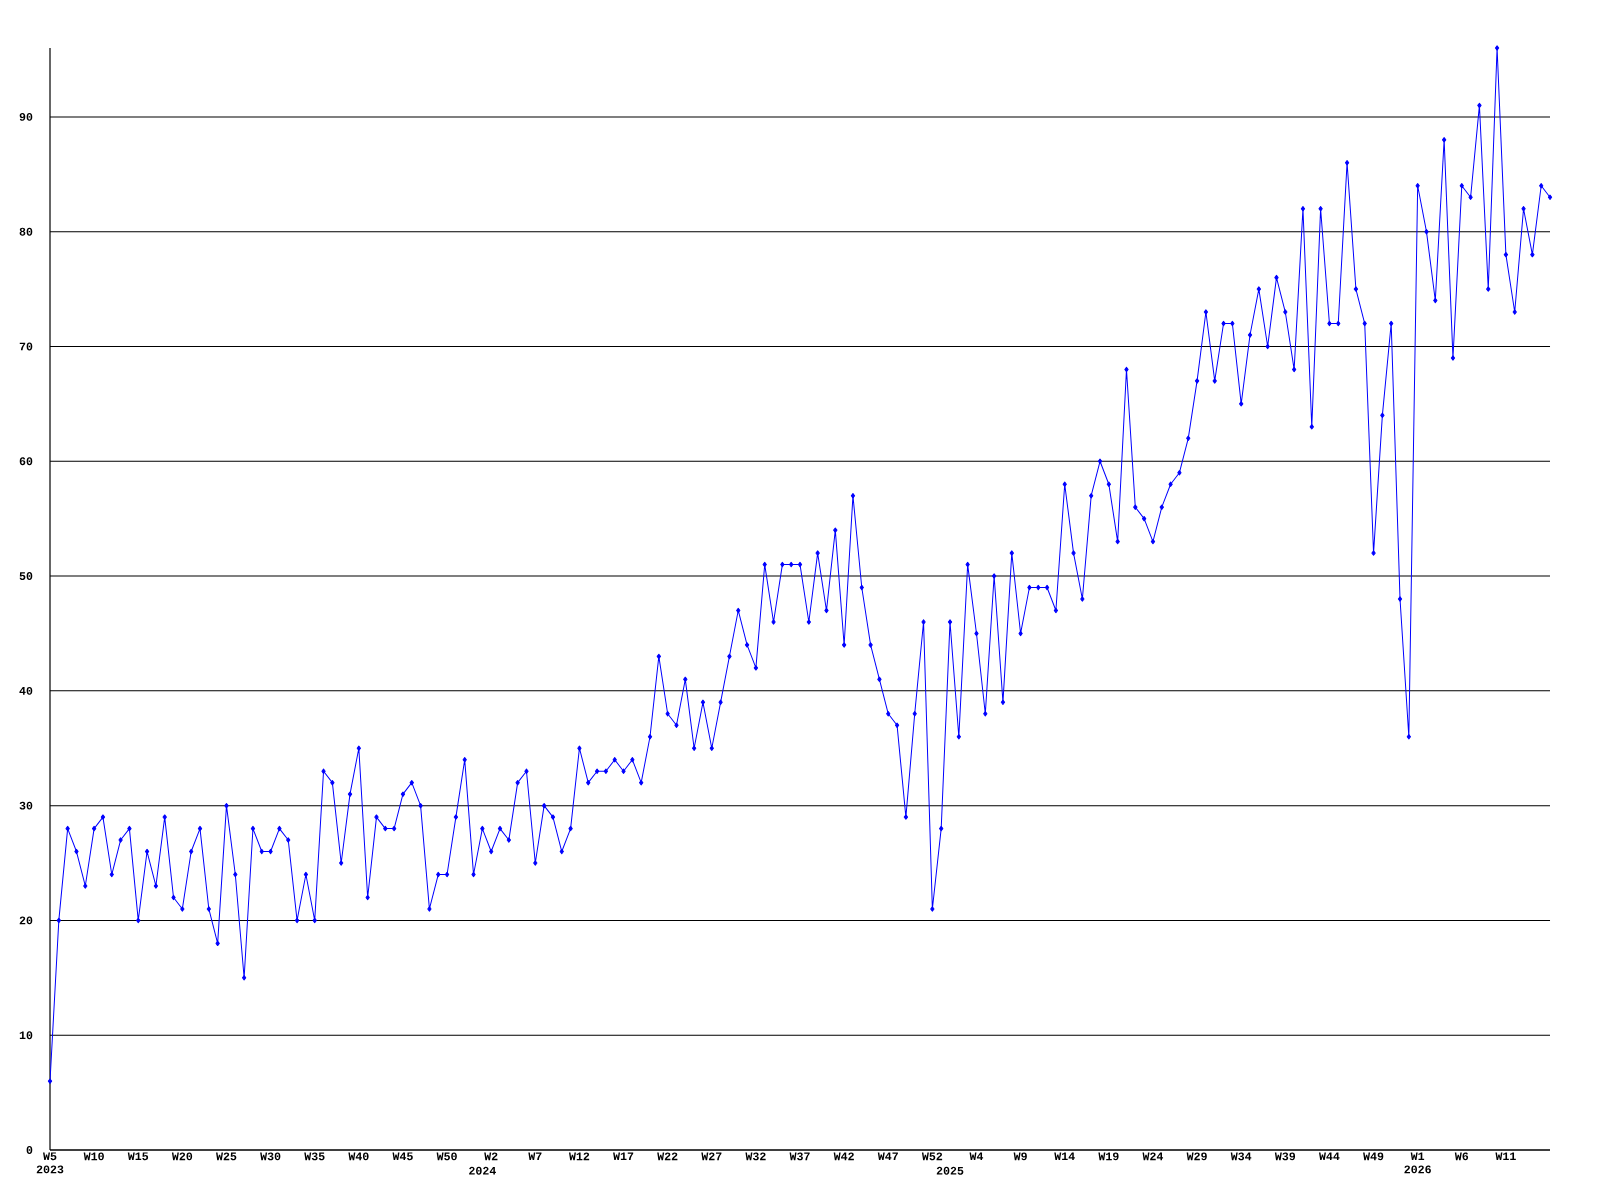  I want to click on x-tick-label: W17, so click(623, 1156).